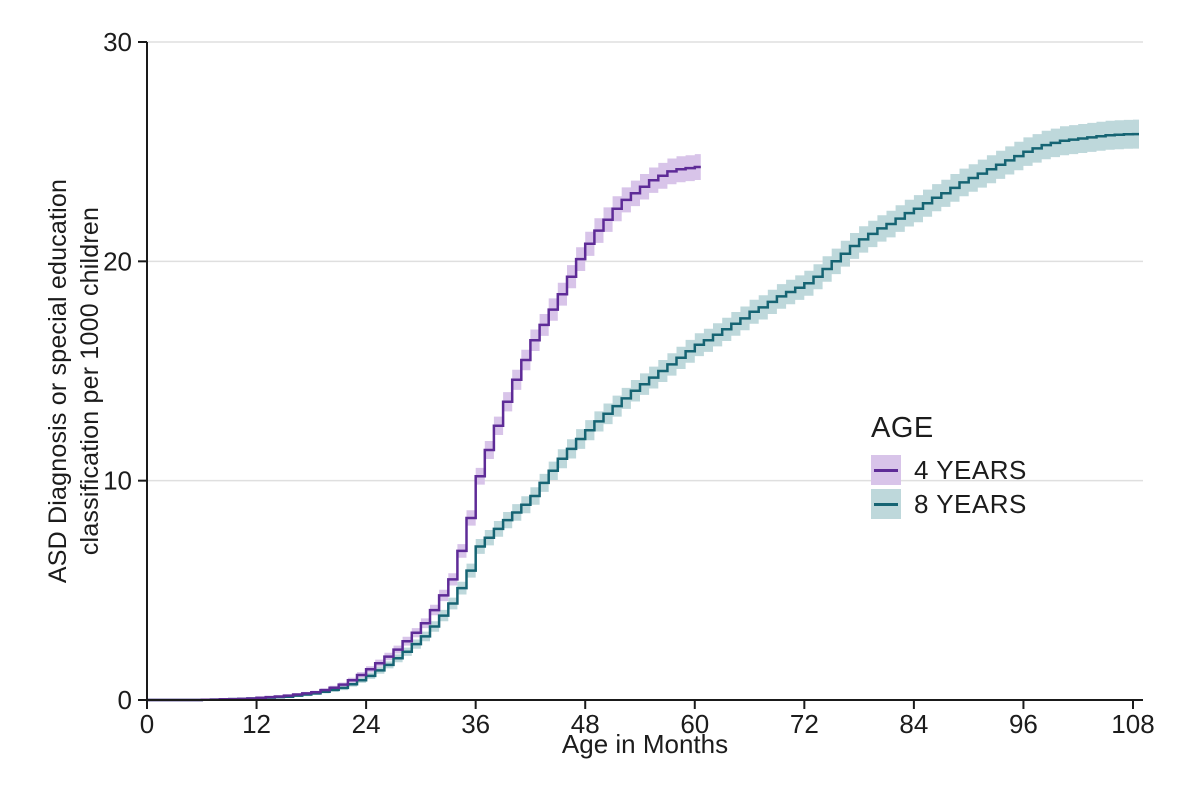 The width and height of the screenshot is (1200, 800). Describe the element at coordinates (902, 428) in the screenshot. I see `legend-title: AGE` at that location.